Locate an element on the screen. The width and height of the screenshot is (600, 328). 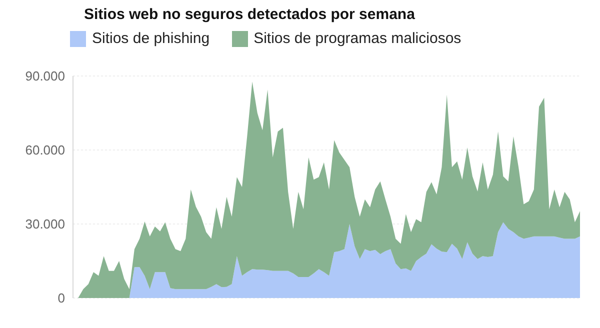
y-tick-label: 90.000 is located at coordinates (45, 76).